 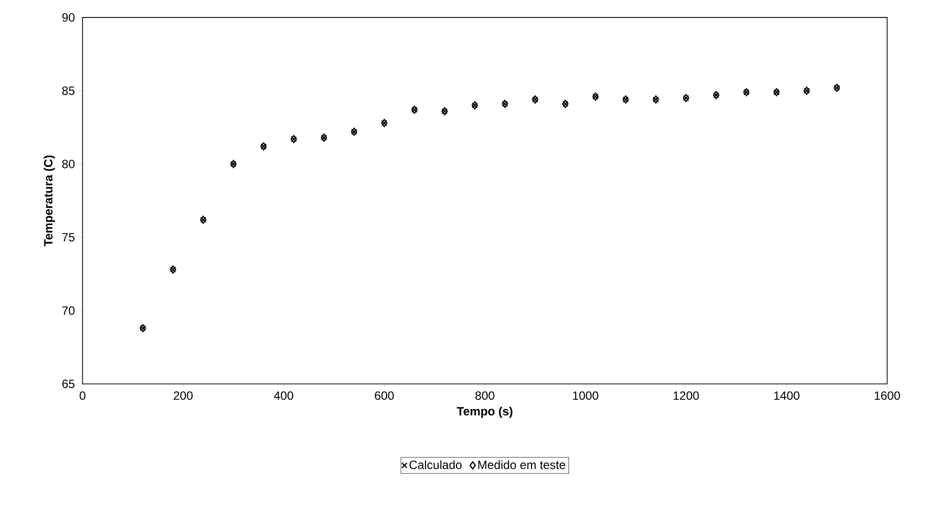 What do you see at coordinates (787, 395) in the screenshot?
I see `x-tick-label: 1400` at bounding box center [787, 395].